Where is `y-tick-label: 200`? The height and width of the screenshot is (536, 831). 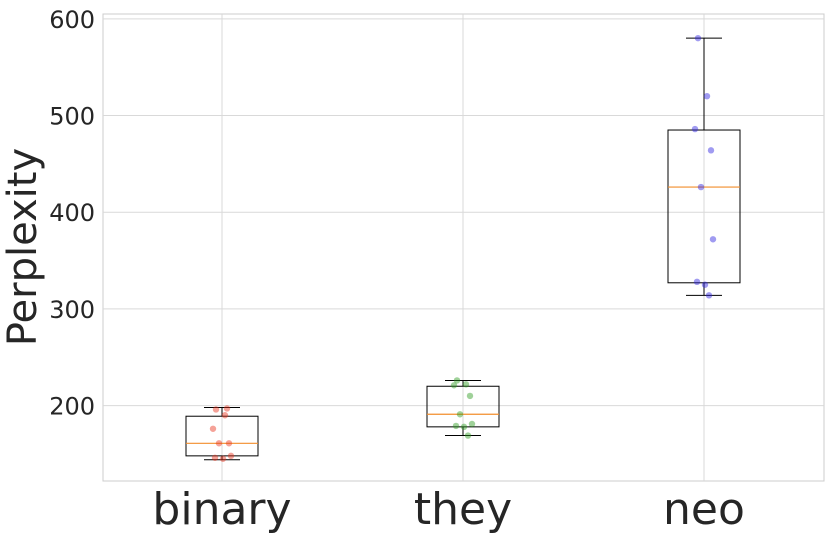
y-tick-label: 200 is located at coordinates (72, 407).